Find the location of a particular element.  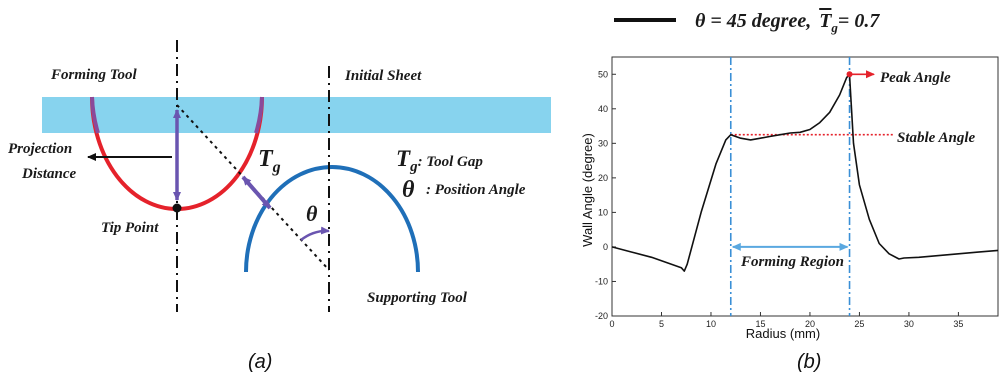

supporting-tool-label: Supporting Tool is located at coordinates (417, 298).